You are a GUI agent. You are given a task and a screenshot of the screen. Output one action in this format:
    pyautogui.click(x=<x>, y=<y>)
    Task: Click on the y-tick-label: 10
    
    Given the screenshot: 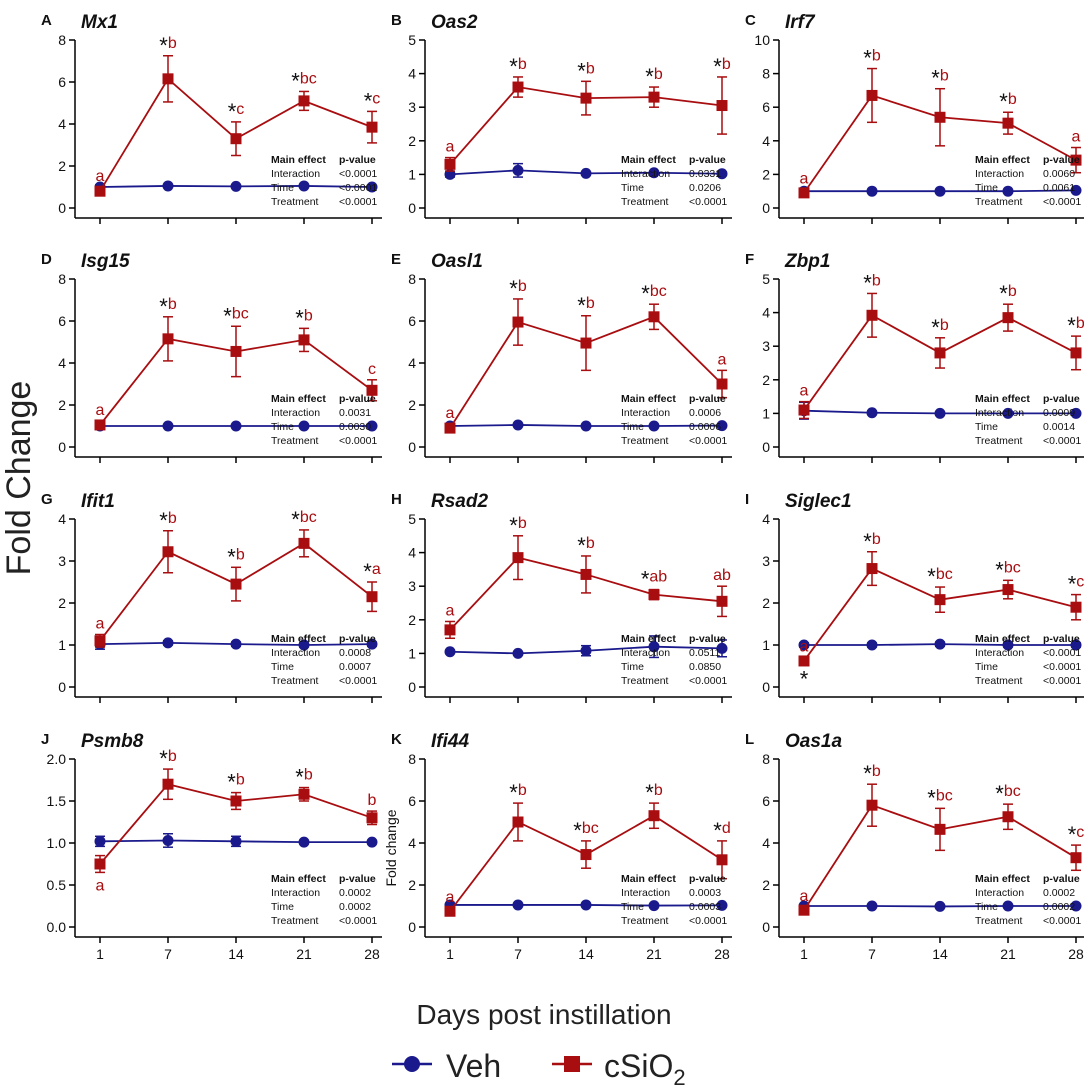 What is the action you would take?
    pyautogui.click(x=762, y=40)
    